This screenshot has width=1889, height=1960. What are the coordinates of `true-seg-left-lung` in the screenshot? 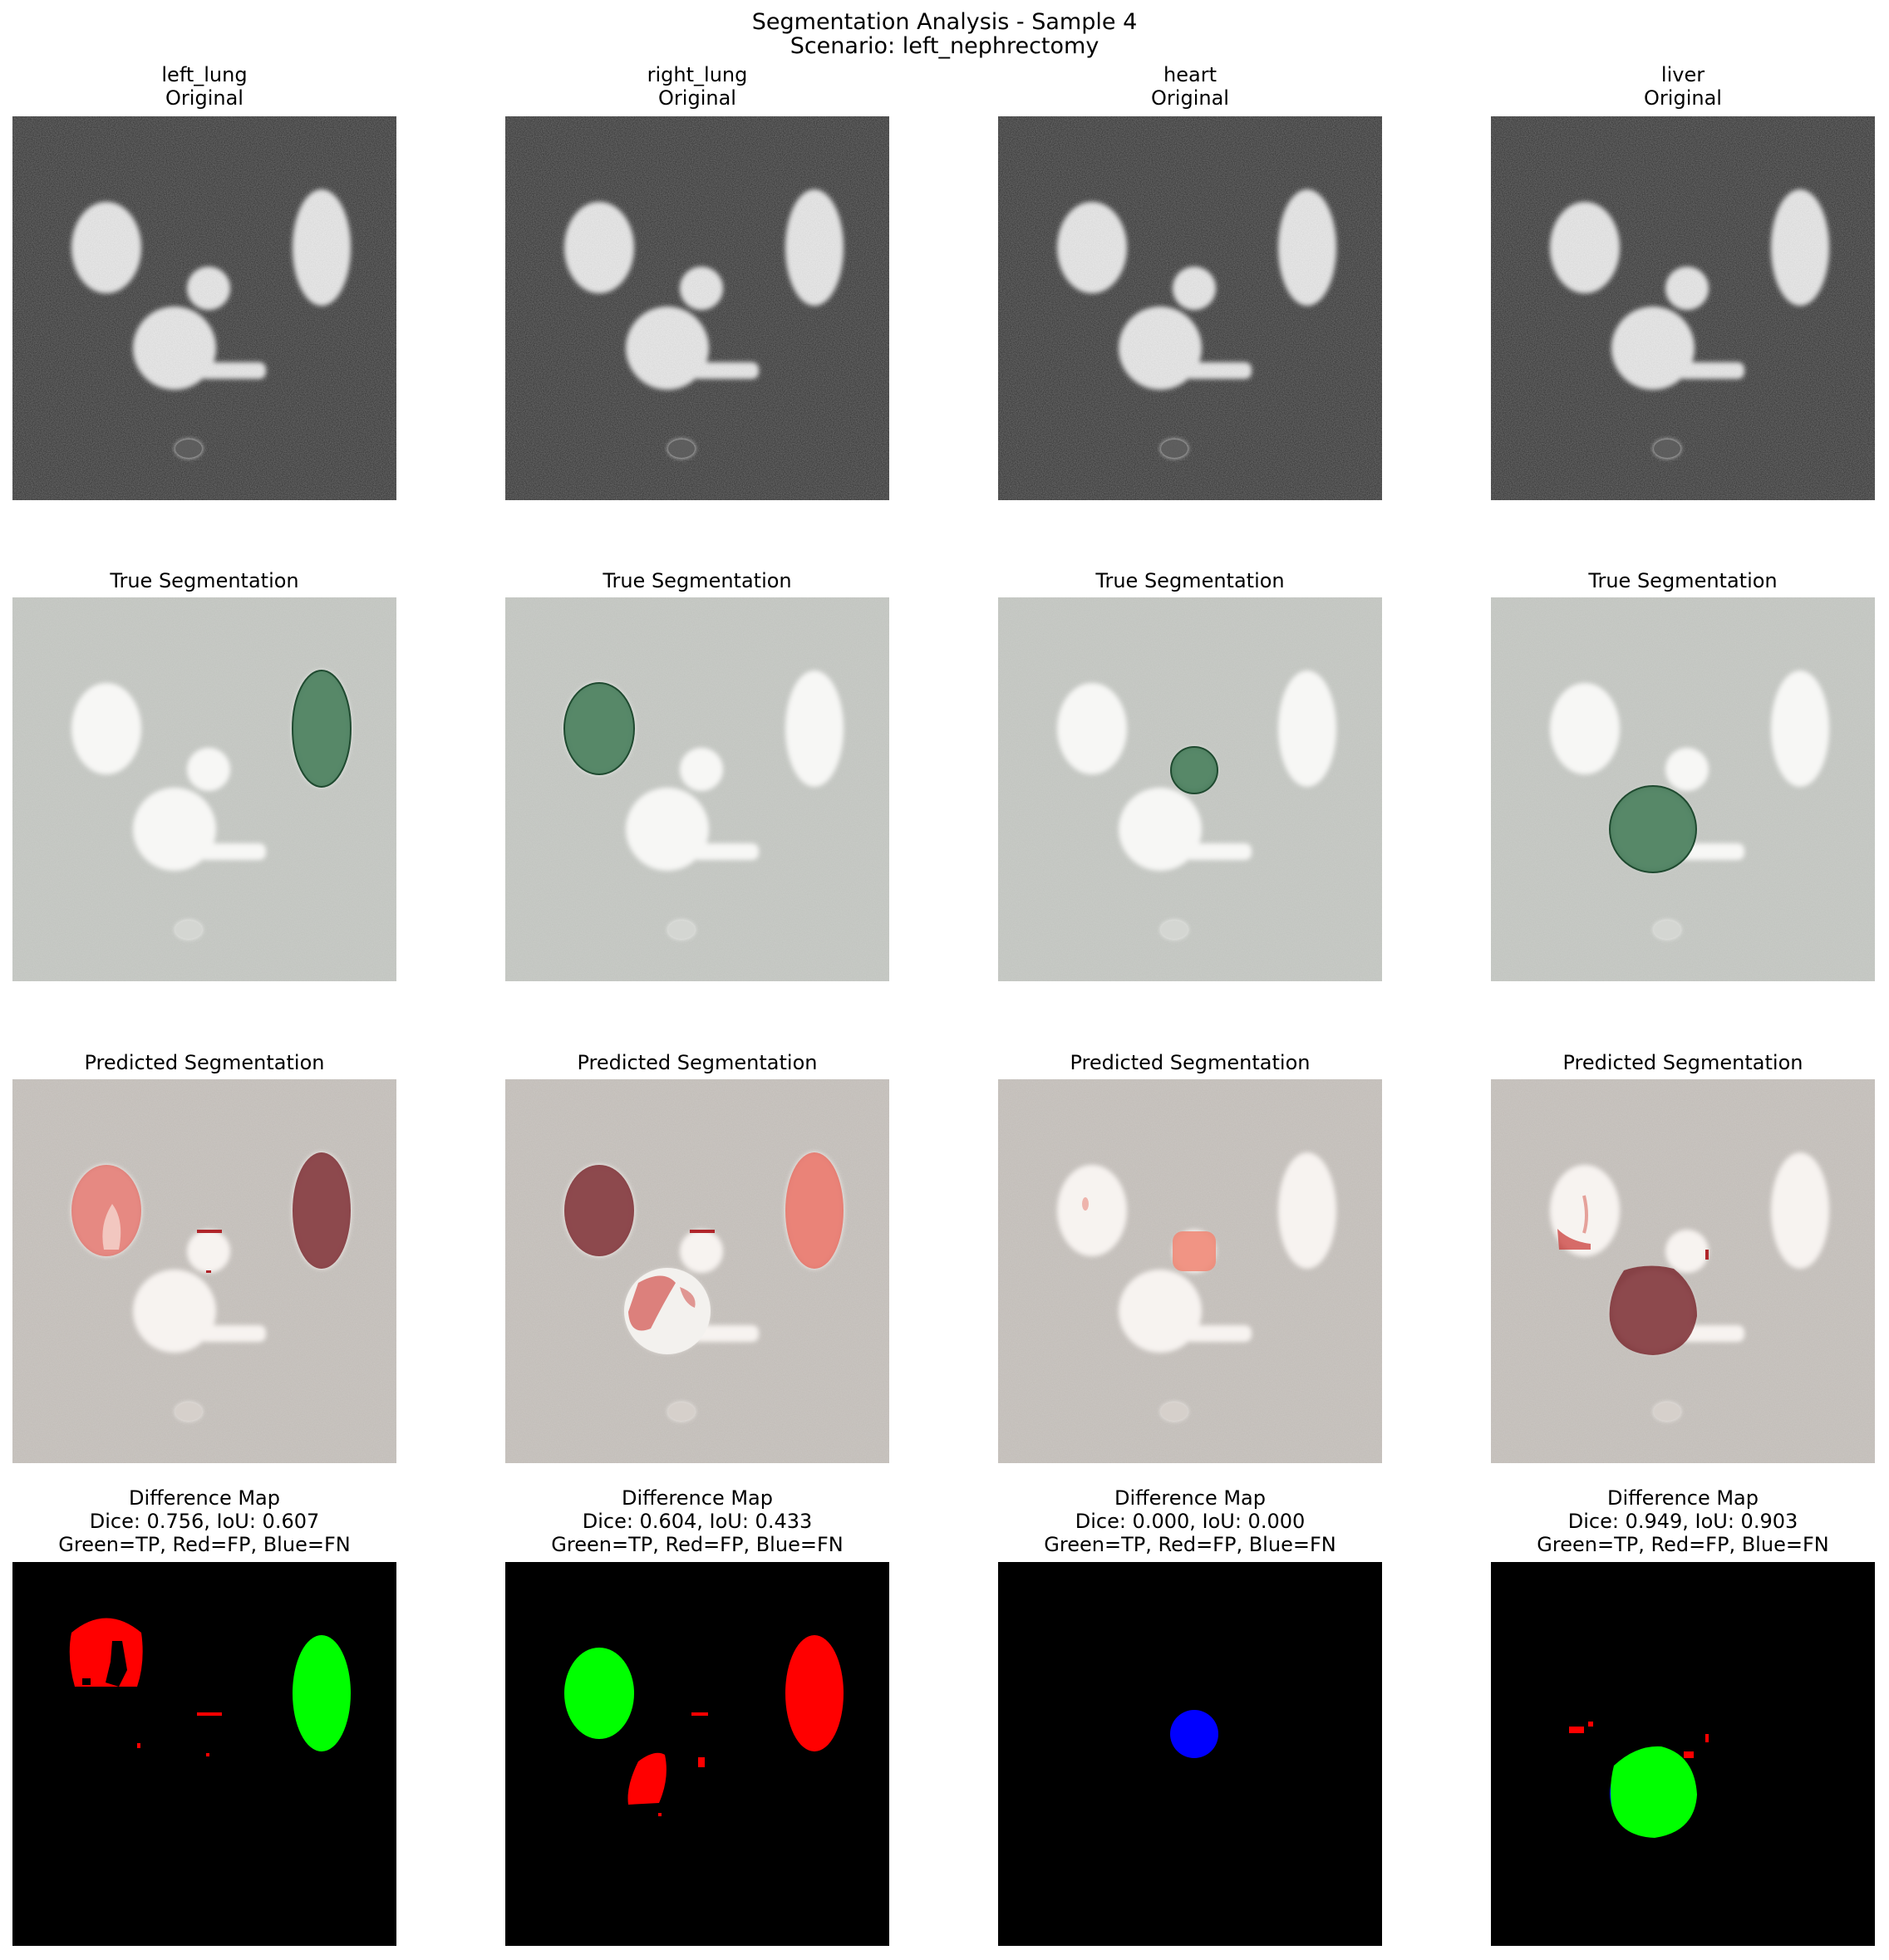 It's located at (204, 789).